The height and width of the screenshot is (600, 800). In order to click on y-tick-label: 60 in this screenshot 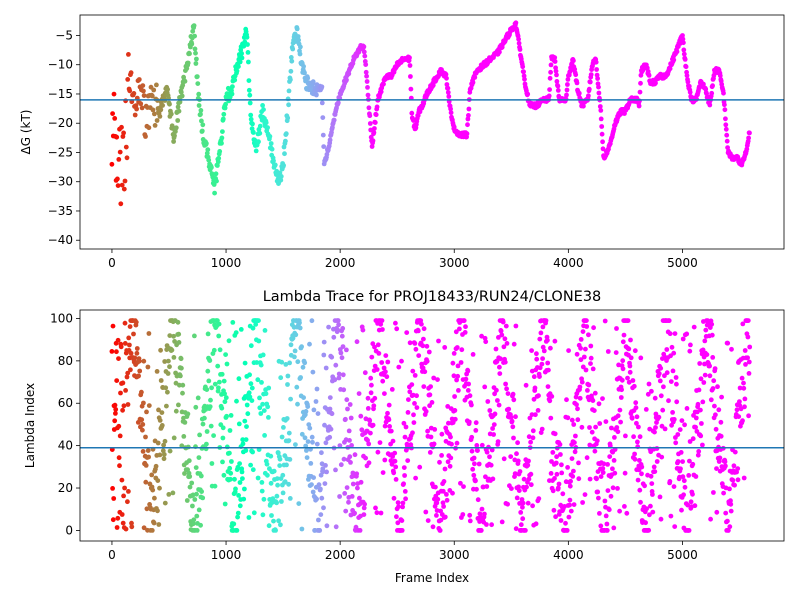, I will do `click(65, 403)`.